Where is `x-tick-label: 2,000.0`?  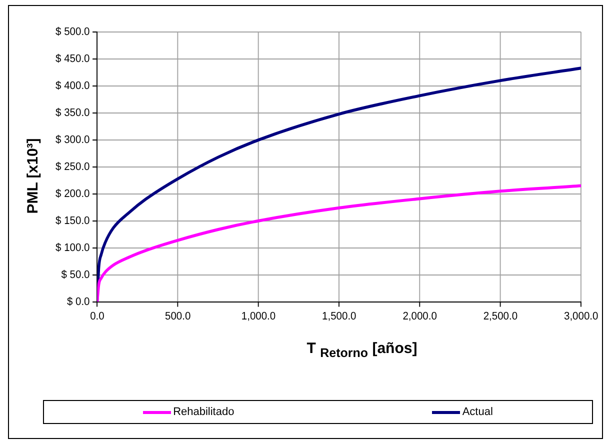 x-tick-label: 2,000.0 is located at coordinates (419, 316).